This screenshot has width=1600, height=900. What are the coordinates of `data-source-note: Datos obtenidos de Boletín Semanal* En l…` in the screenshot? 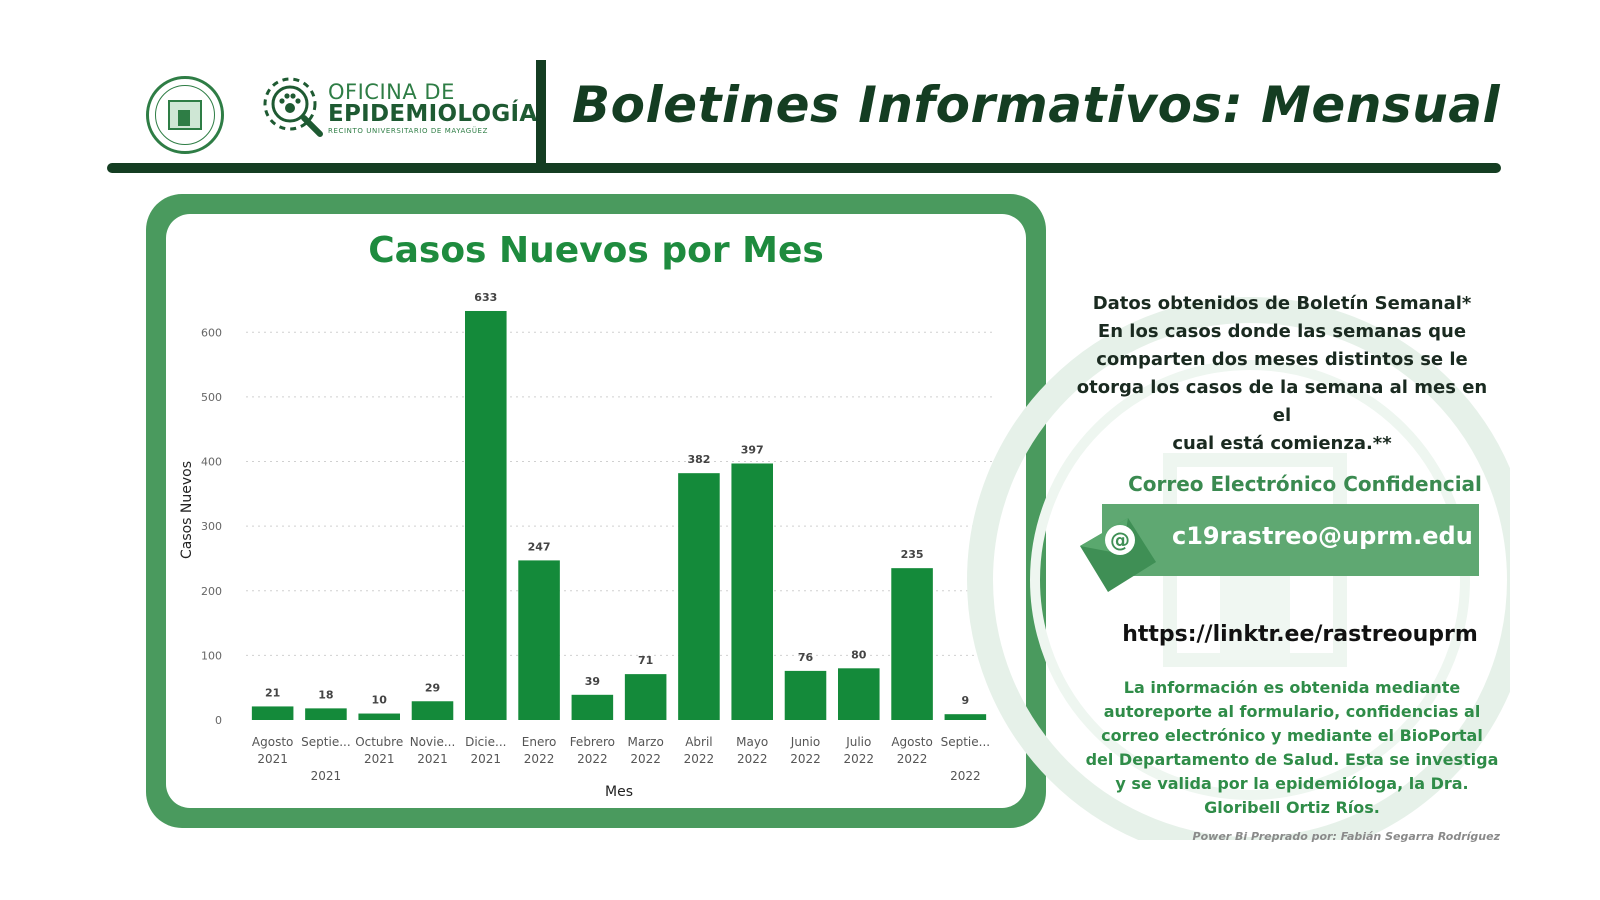 It's located at (1282, 374).